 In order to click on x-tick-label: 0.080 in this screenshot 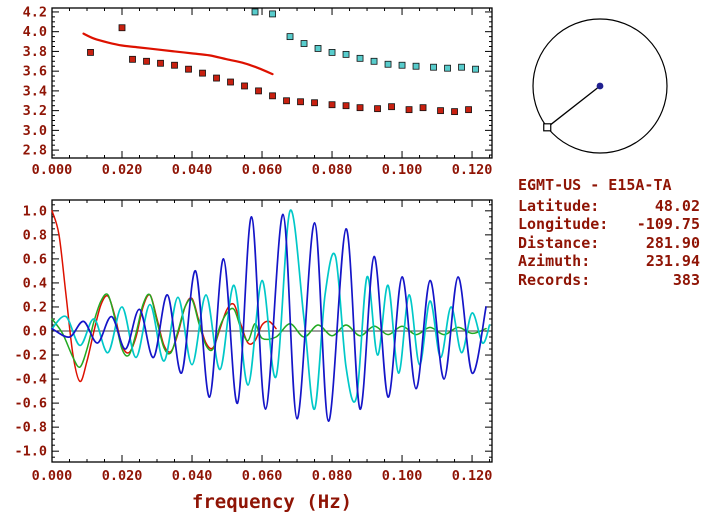, I will do `click(332, 170)`.